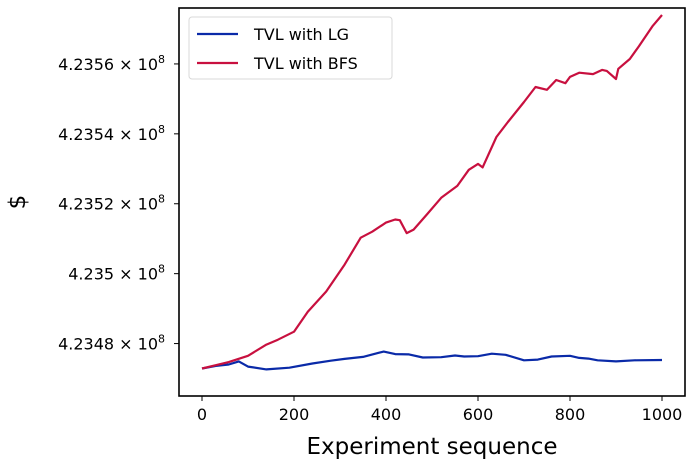  What do you see at coordinates (478, 414) in the screenshot?
I see `x-tick-label: 600` at bounding box center [478, 414].